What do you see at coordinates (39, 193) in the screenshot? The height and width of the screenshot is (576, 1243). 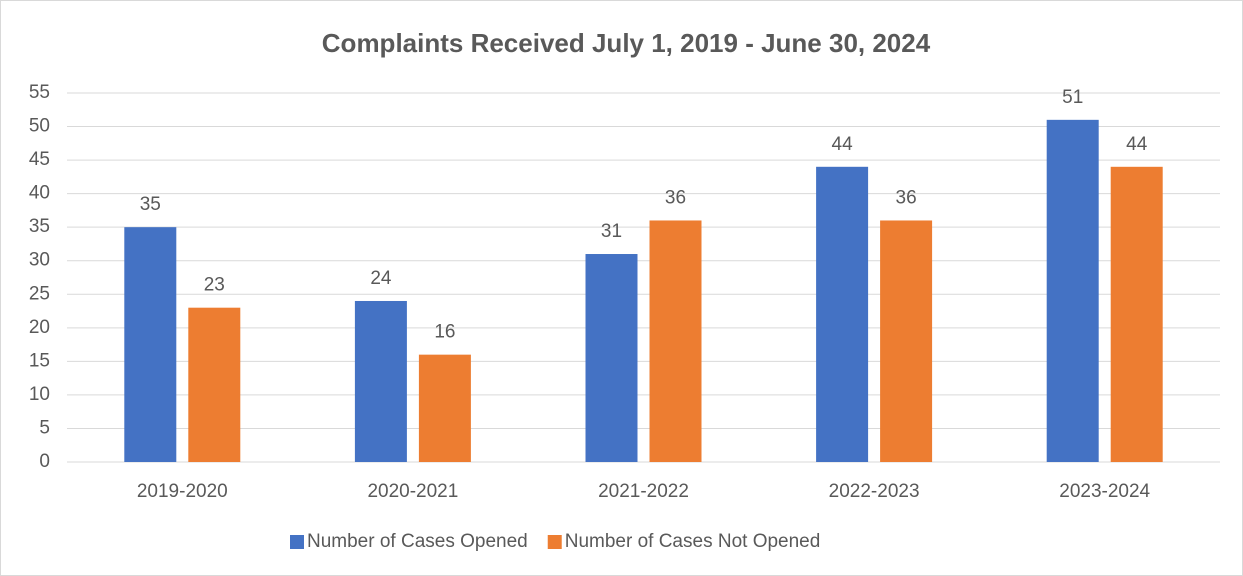 I see `y-tick-label: 40` at bounding box center [39, 193].